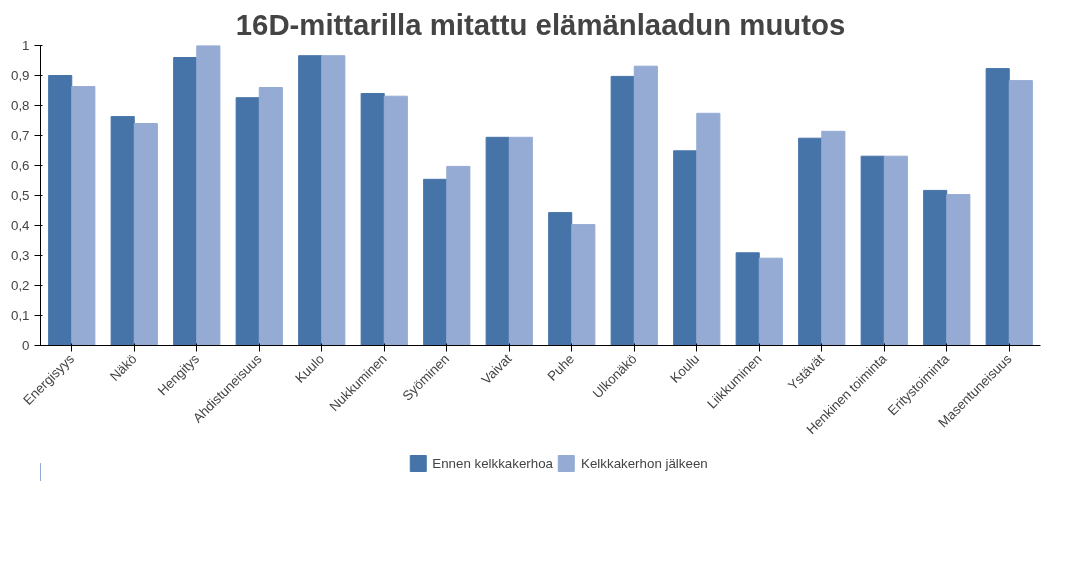 Image resolution: width=1088 pixels, height=569 pixels. Describe the element at coordinates (644, 463) in the screenshot. I see `legend-label: Kelkkakerhon jälkeen` at that location.